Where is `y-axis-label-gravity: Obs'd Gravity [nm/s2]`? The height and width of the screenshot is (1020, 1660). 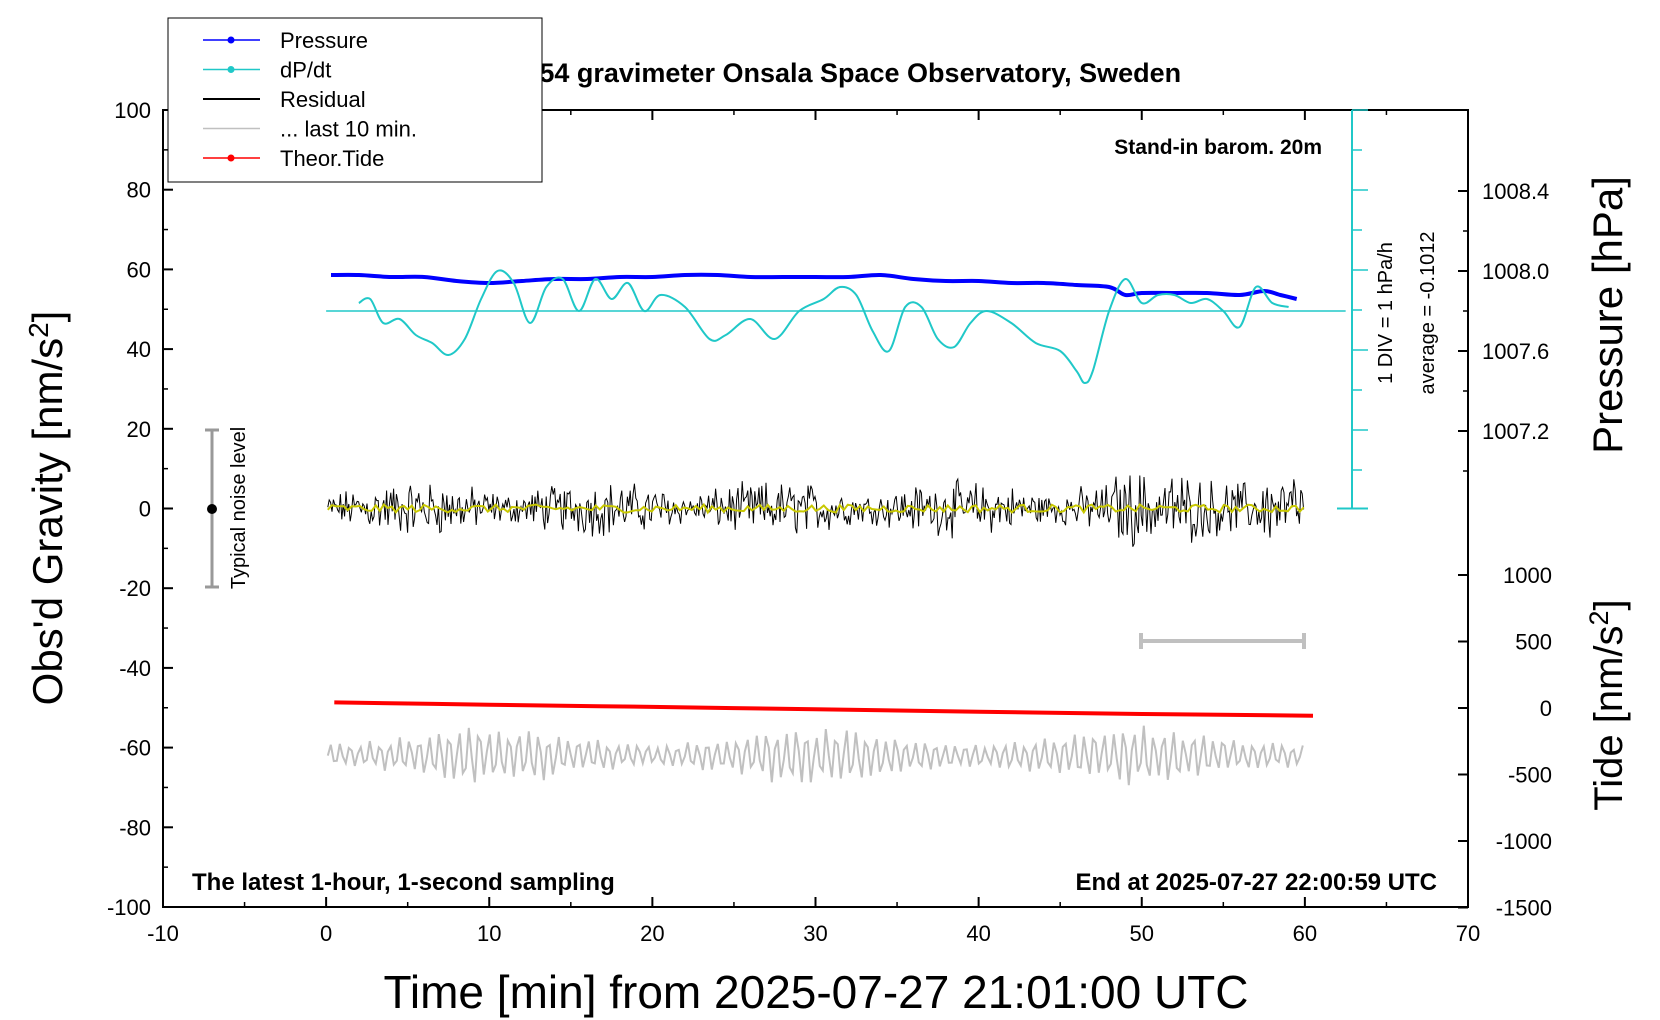
y-axis-label-gravity: Obs'd Gravity [nm/s2] is located at coordinates (47, 508).